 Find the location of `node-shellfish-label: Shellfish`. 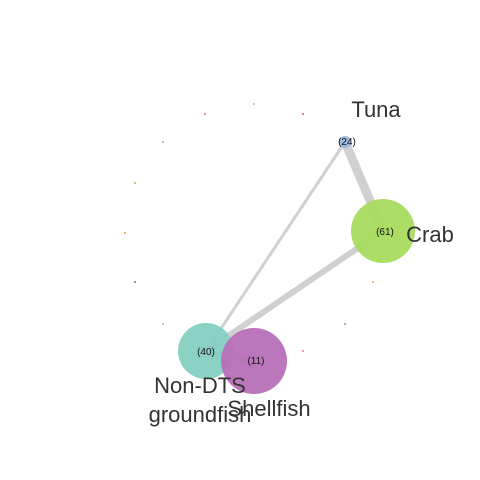

node-shellfish-label: Shellfish is located at coordinates (268, 408).